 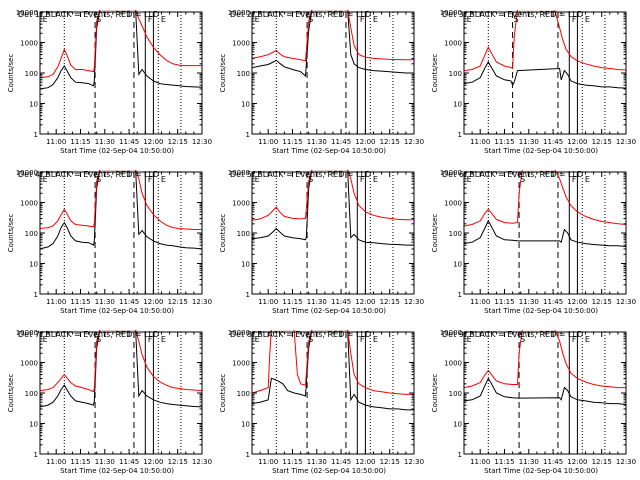 I want to click on panel-title: Det 3f BLACK = Events, RED = LLD, so click(x=512, y=14).